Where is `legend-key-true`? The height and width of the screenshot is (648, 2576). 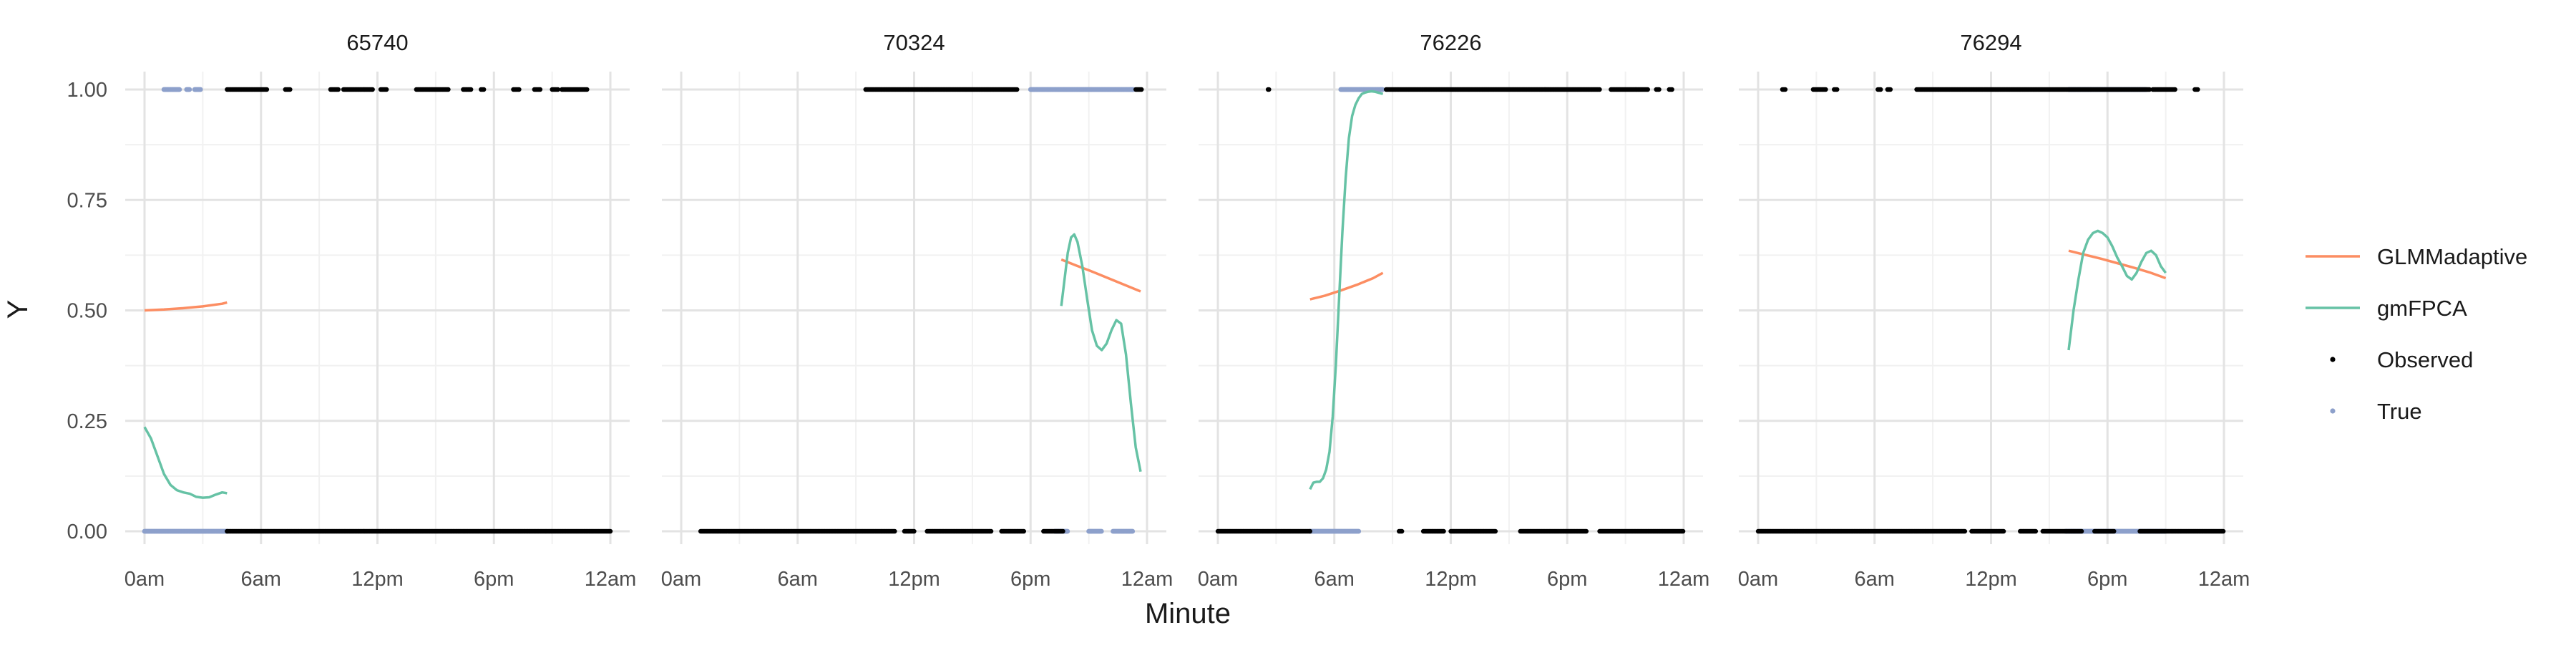 legend-key-true is located at coordinates (2333, 411).